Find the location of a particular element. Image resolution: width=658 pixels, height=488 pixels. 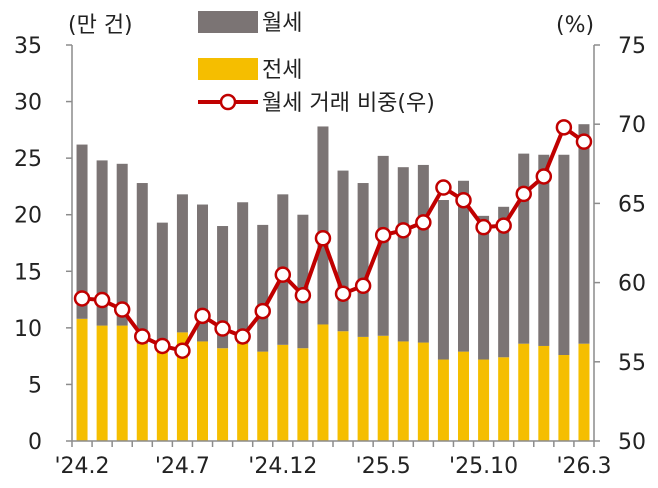

x-axis: '24.2 '24.7 '24.12 '25.5 '25.10 '26.3 is located at coordinates (333, 459).